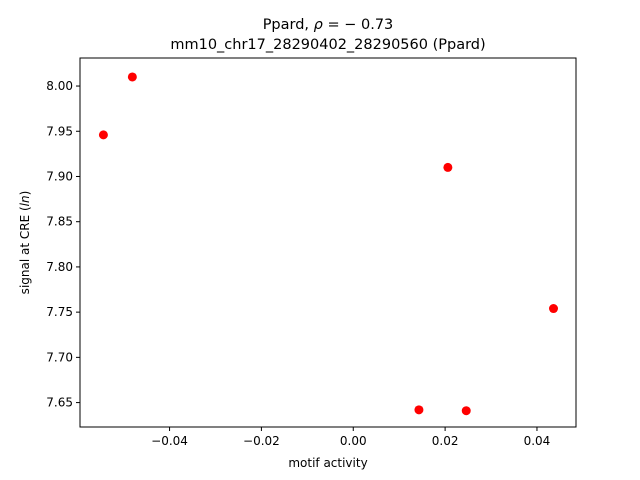 Image resolution: width=640 pixels, height=480 pixels. I want to click on x-axis-ticks: −0.04 −0.02 0.00 0.02 0.04, so click(350, 437).